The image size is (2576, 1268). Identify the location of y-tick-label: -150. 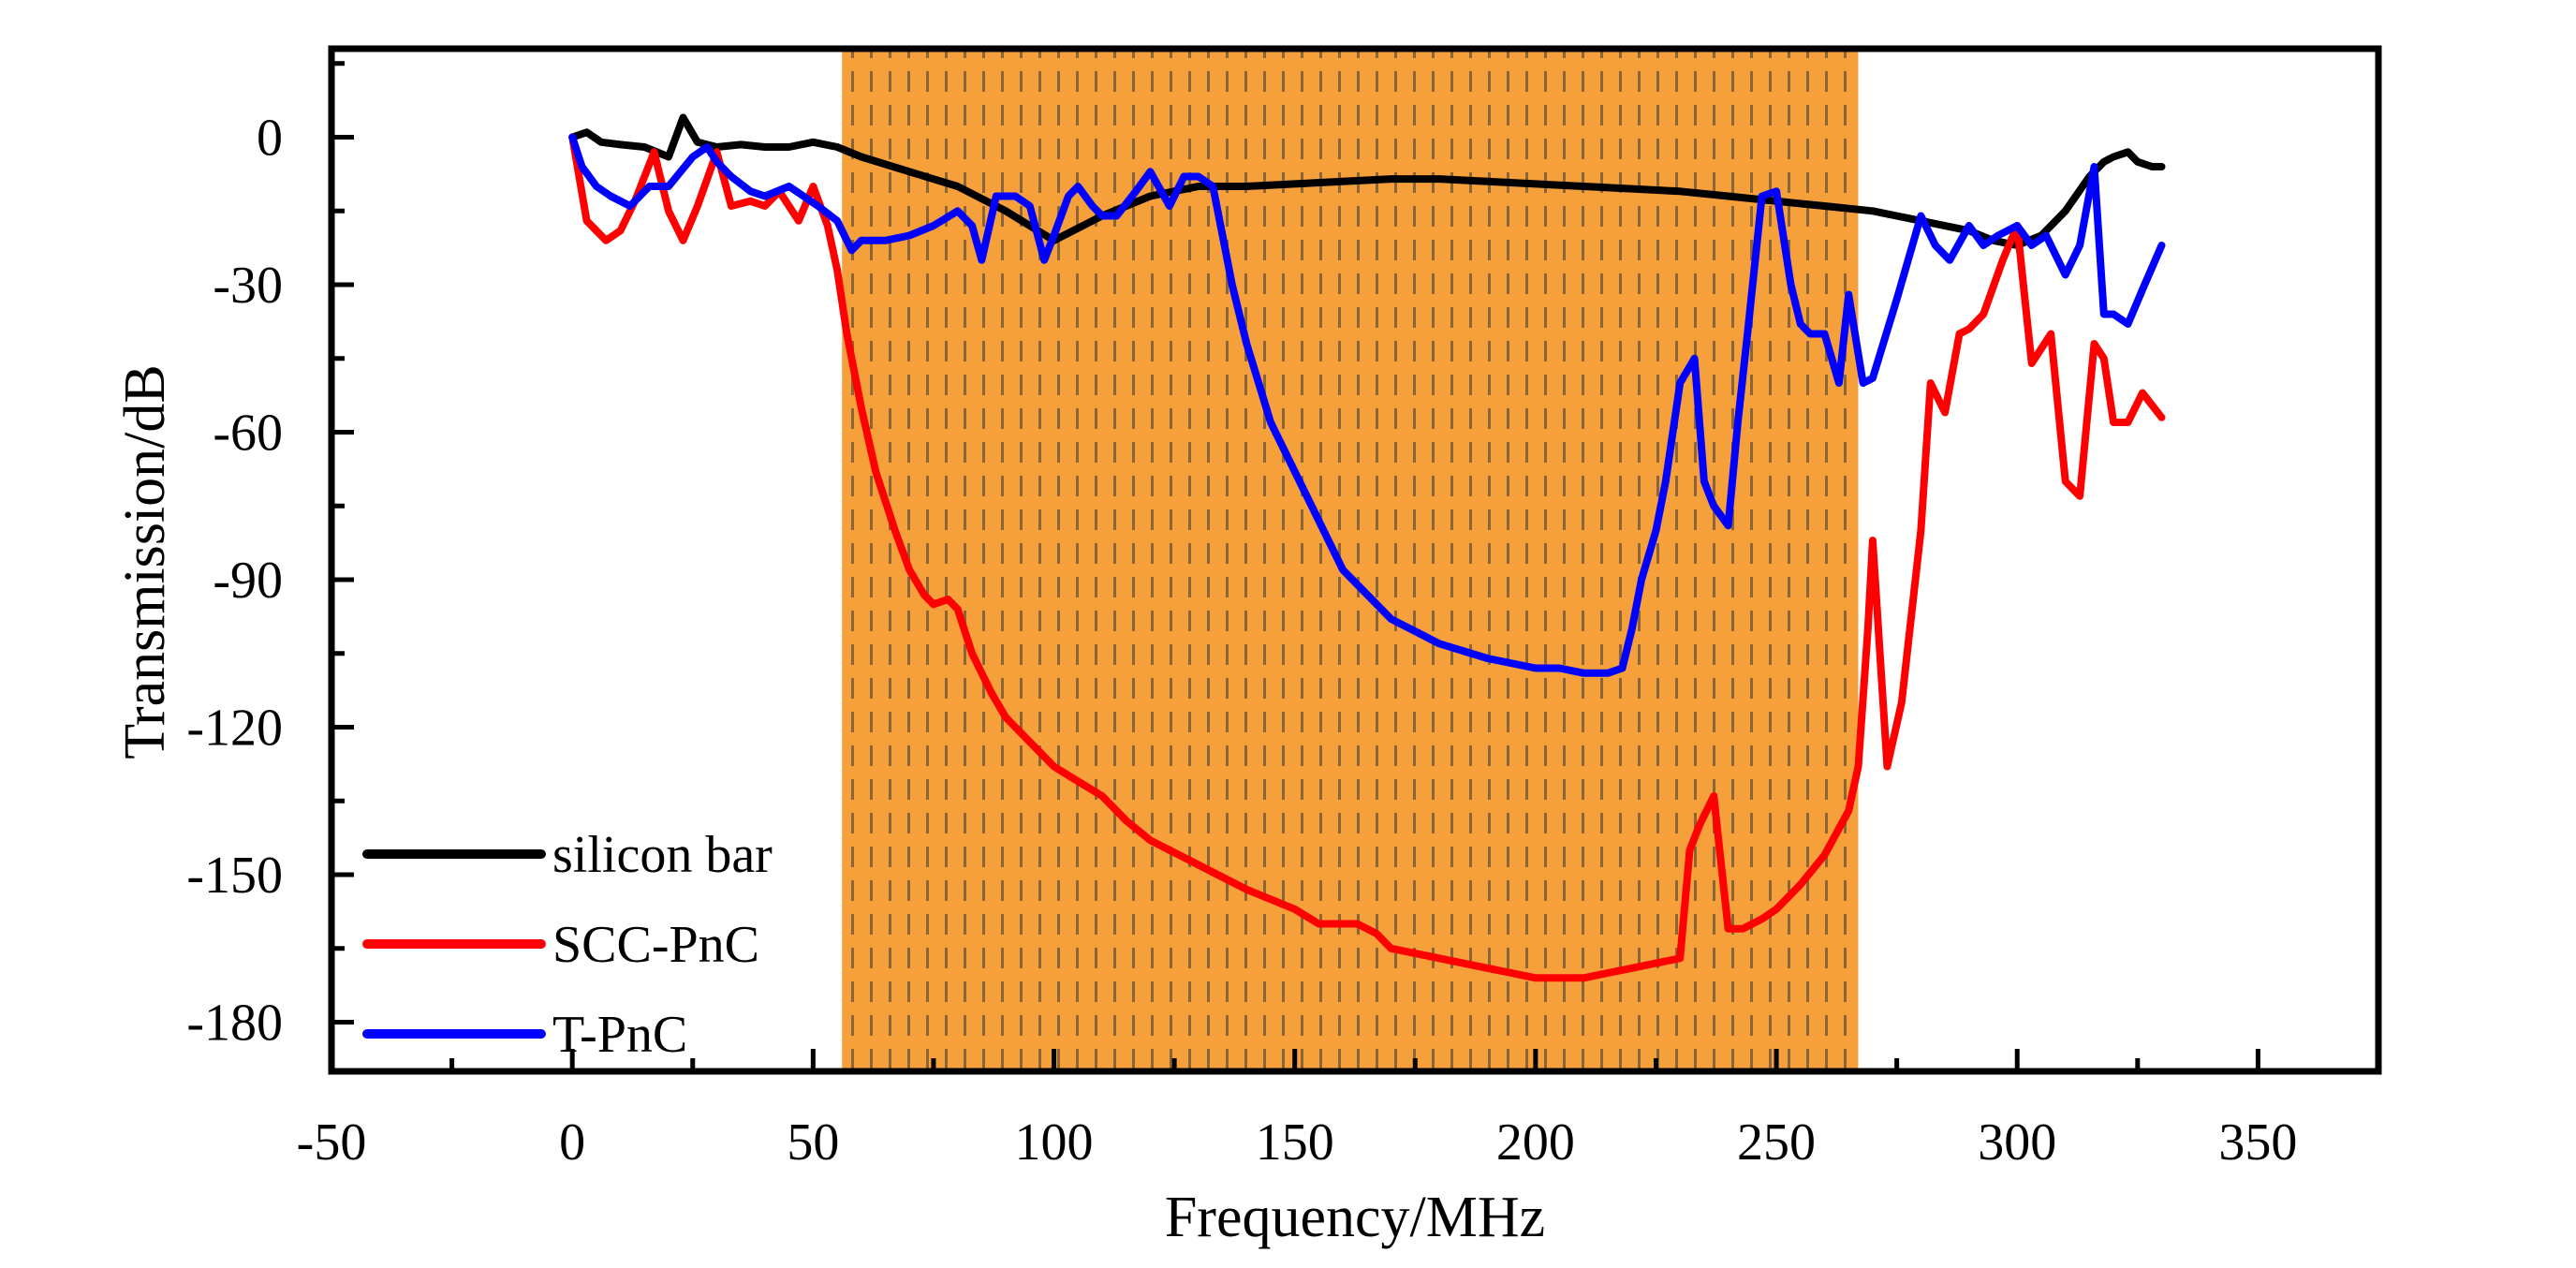
(234, 876).